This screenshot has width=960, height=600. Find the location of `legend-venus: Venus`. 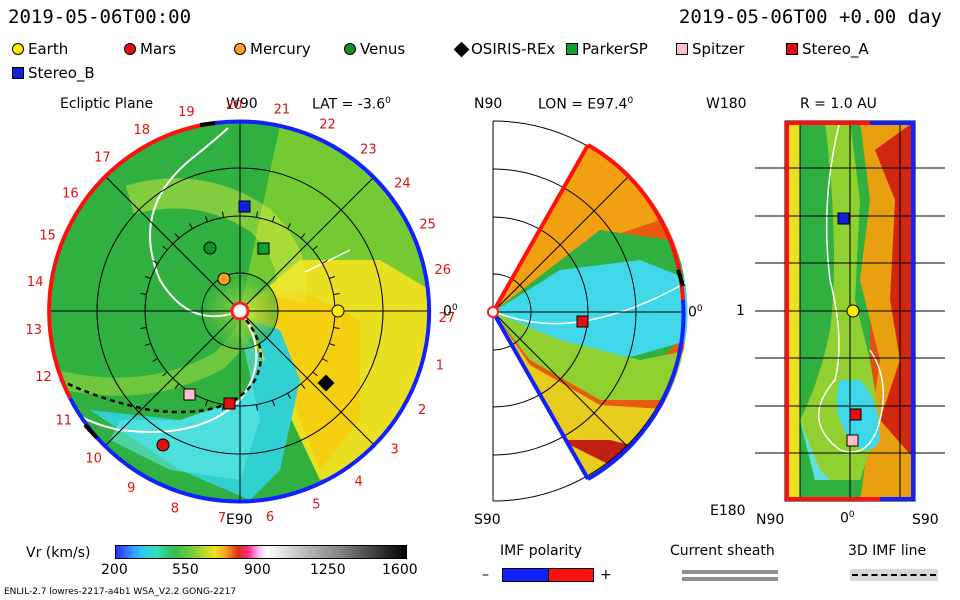

legend-venus: Venus is located at coordinates (374, 49).